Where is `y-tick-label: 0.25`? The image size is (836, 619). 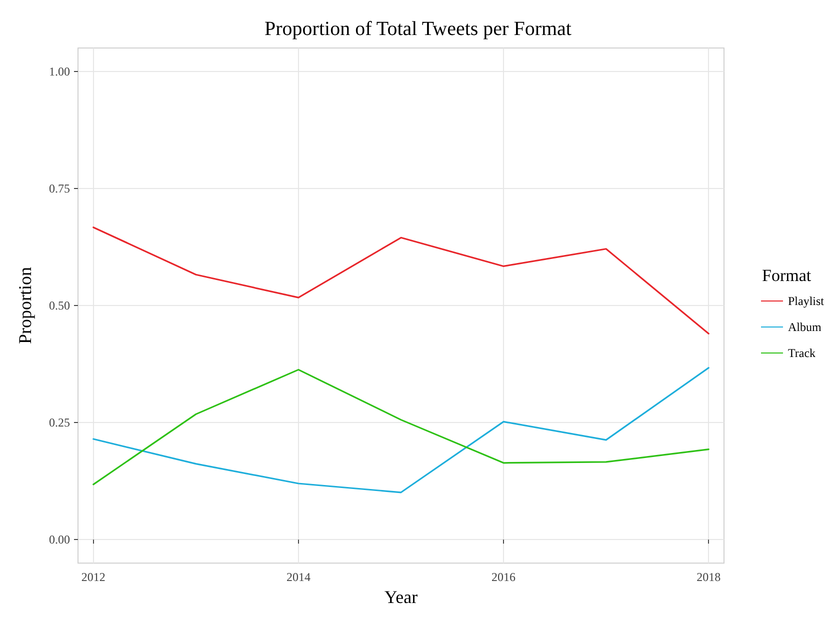 y-tick-label: 0.25 is located at coordinates (59, 423).